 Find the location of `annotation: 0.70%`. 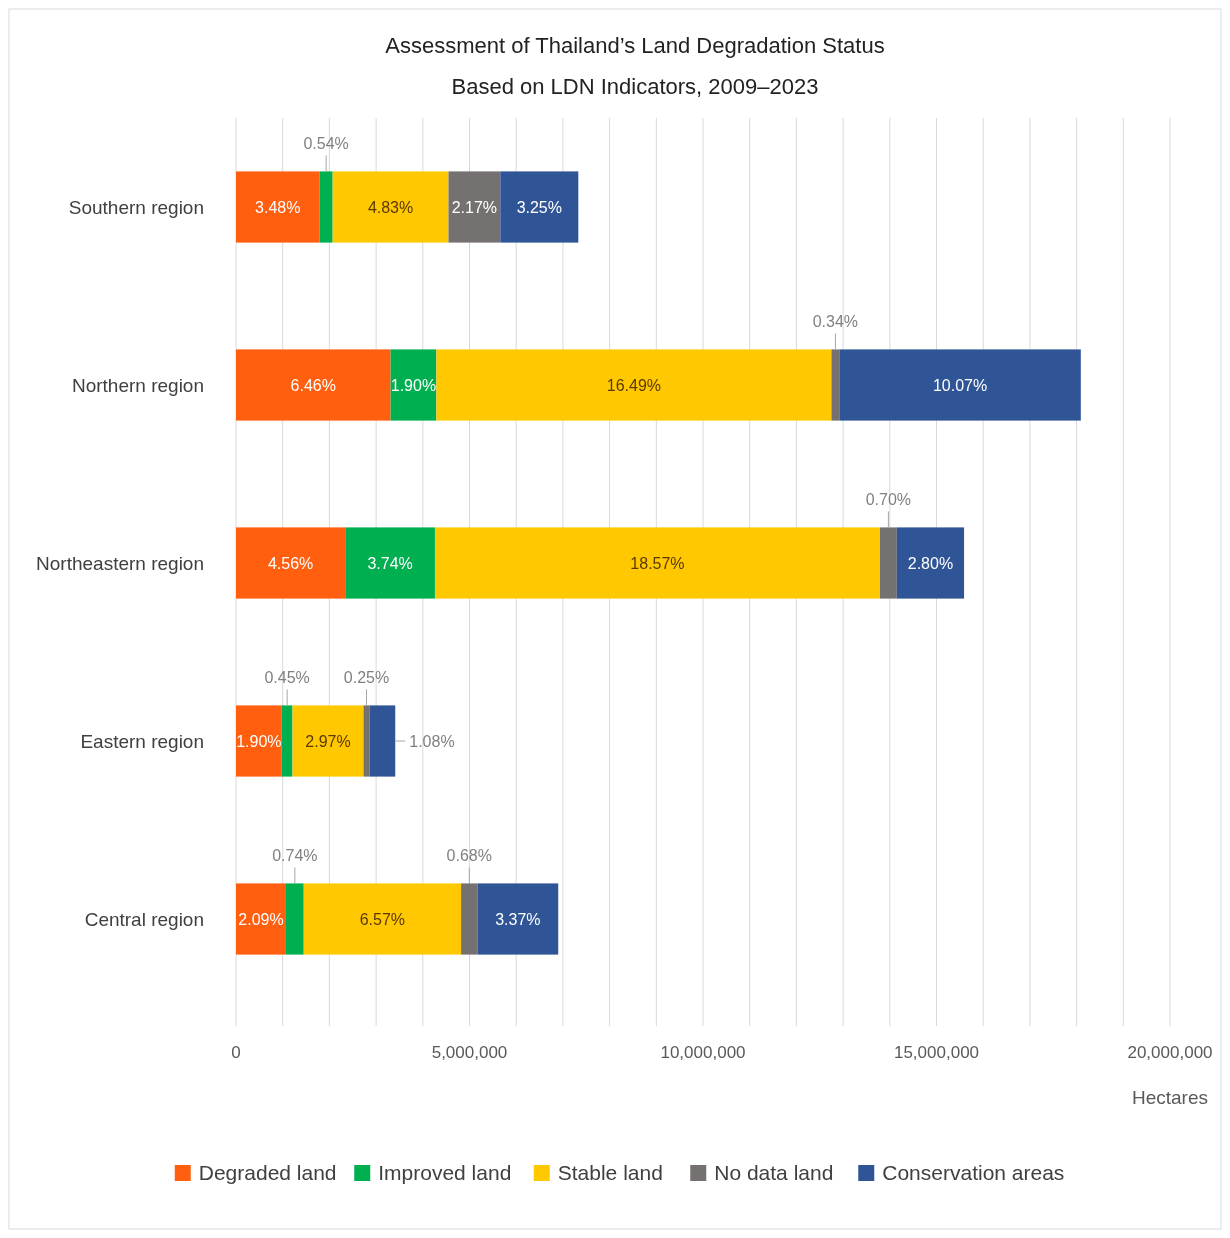

annotation: 0.70% is located at coordinates (888, 500).